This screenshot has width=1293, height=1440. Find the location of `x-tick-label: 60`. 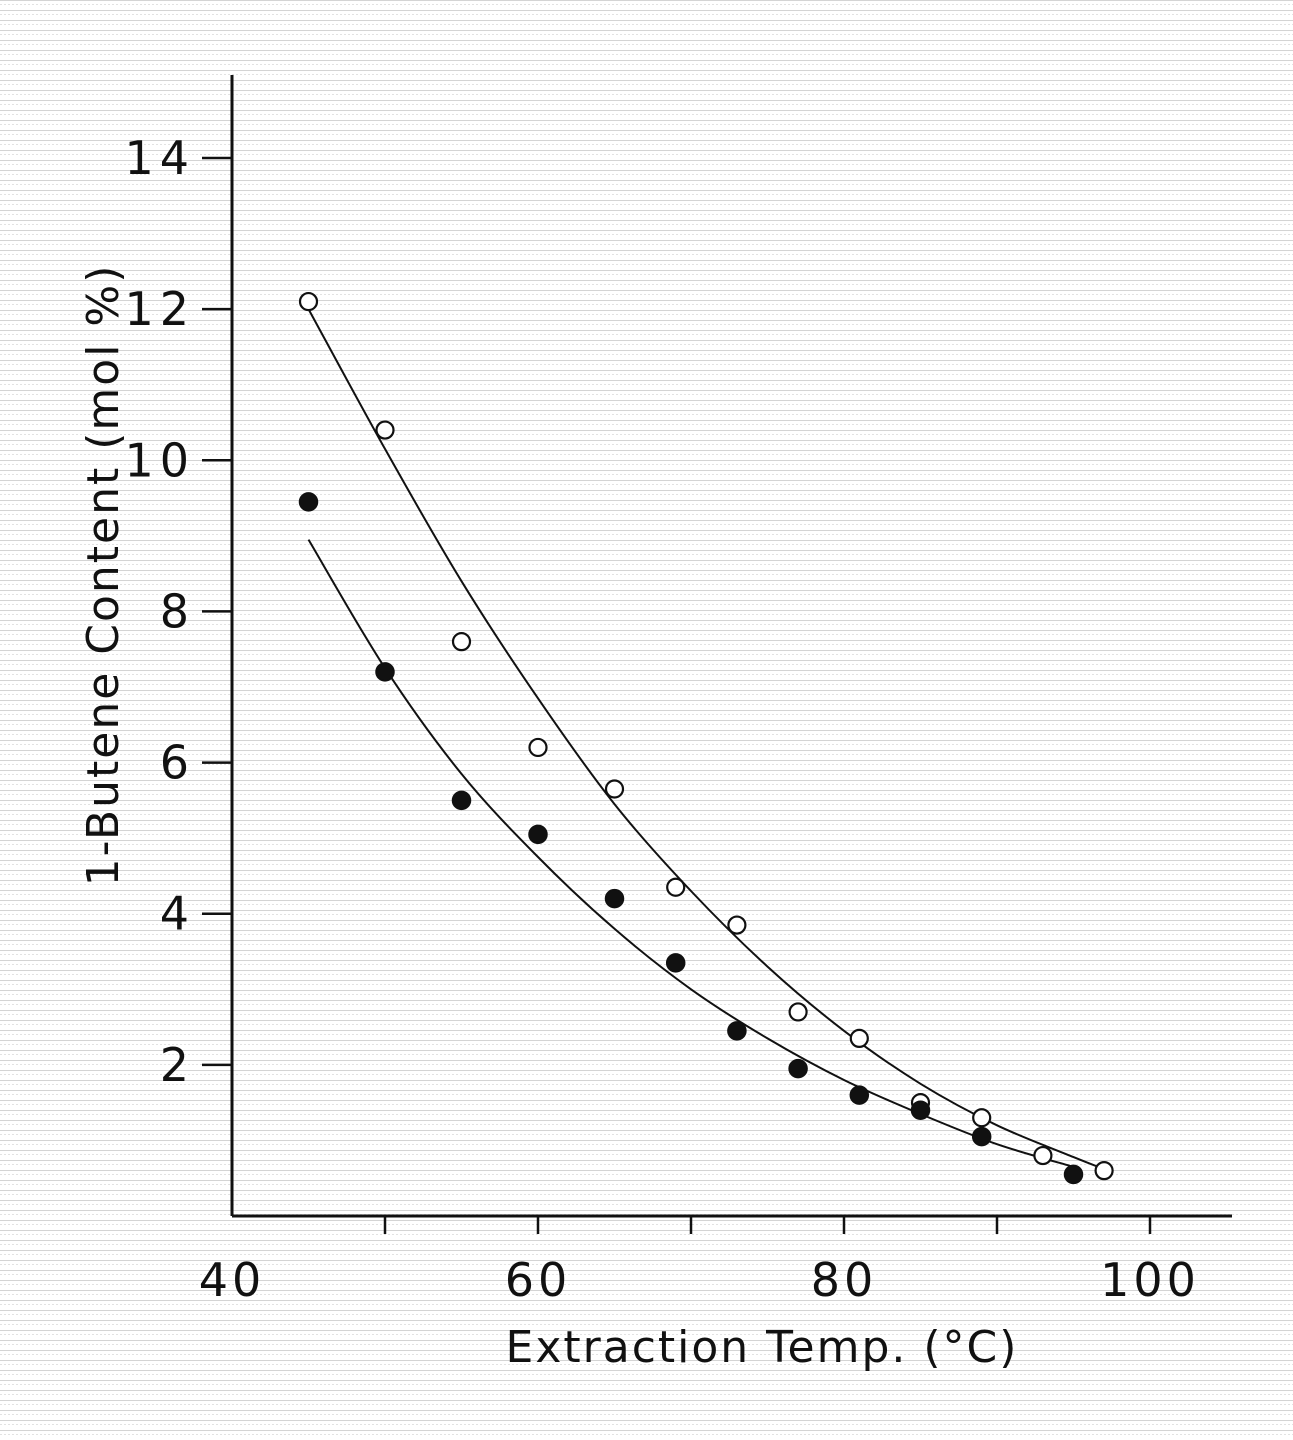

x-tick-label: 60 is located at coordinates (538, 1280).